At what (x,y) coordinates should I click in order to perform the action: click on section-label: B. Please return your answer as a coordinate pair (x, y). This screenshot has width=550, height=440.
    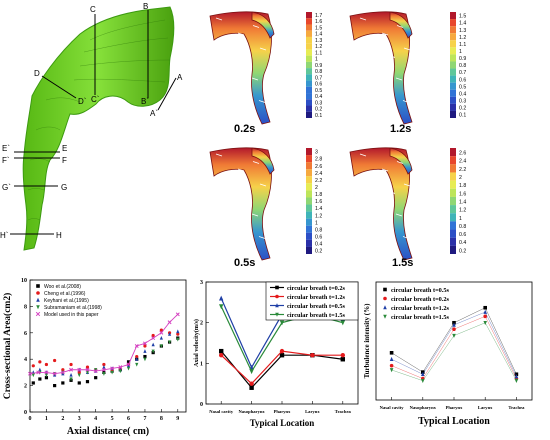
    Looking at the image, I should click on (145, 6).